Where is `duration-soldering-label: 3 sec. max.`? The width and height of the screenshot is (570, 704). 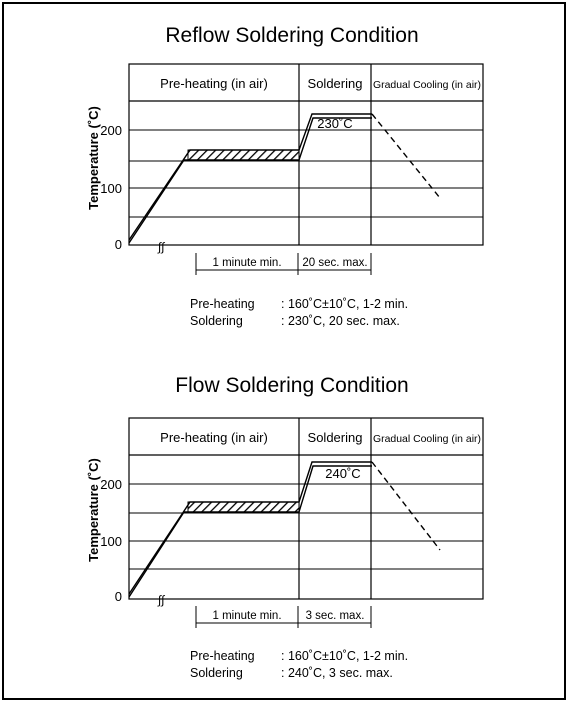
duration-soldering-label: 3 sec. max. is located at coordinates (335, 616).